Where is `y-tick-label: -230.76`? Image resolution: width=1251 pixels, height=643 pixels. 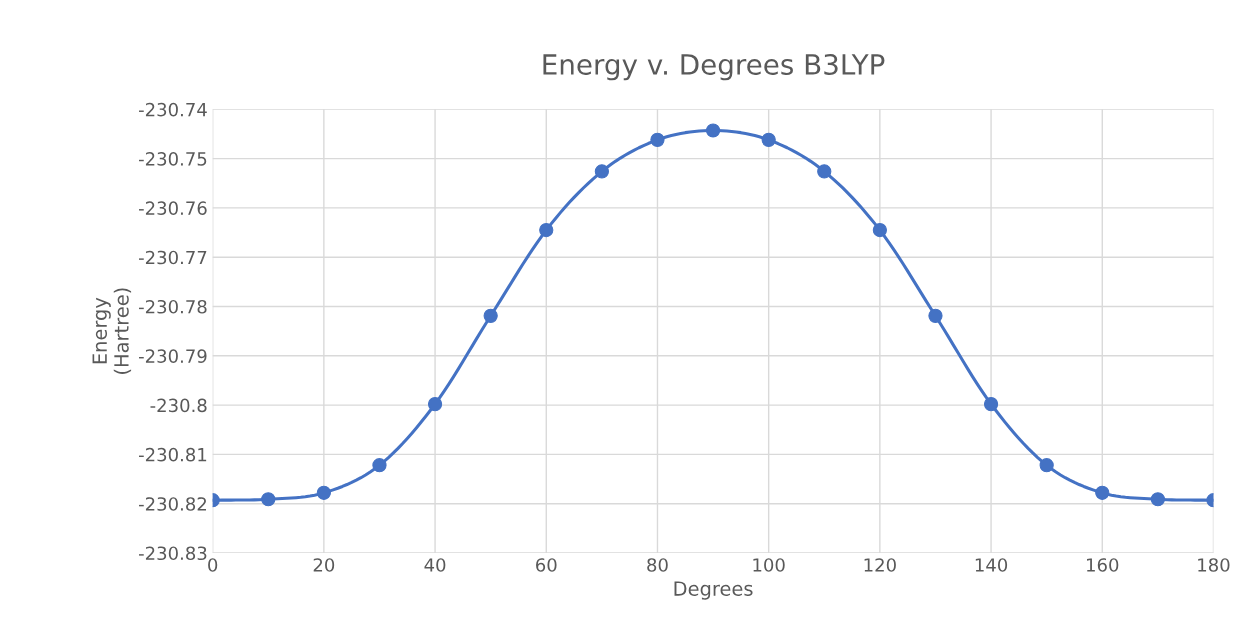
y-tick-label: -230.76 is located at coordinates (173, 208).